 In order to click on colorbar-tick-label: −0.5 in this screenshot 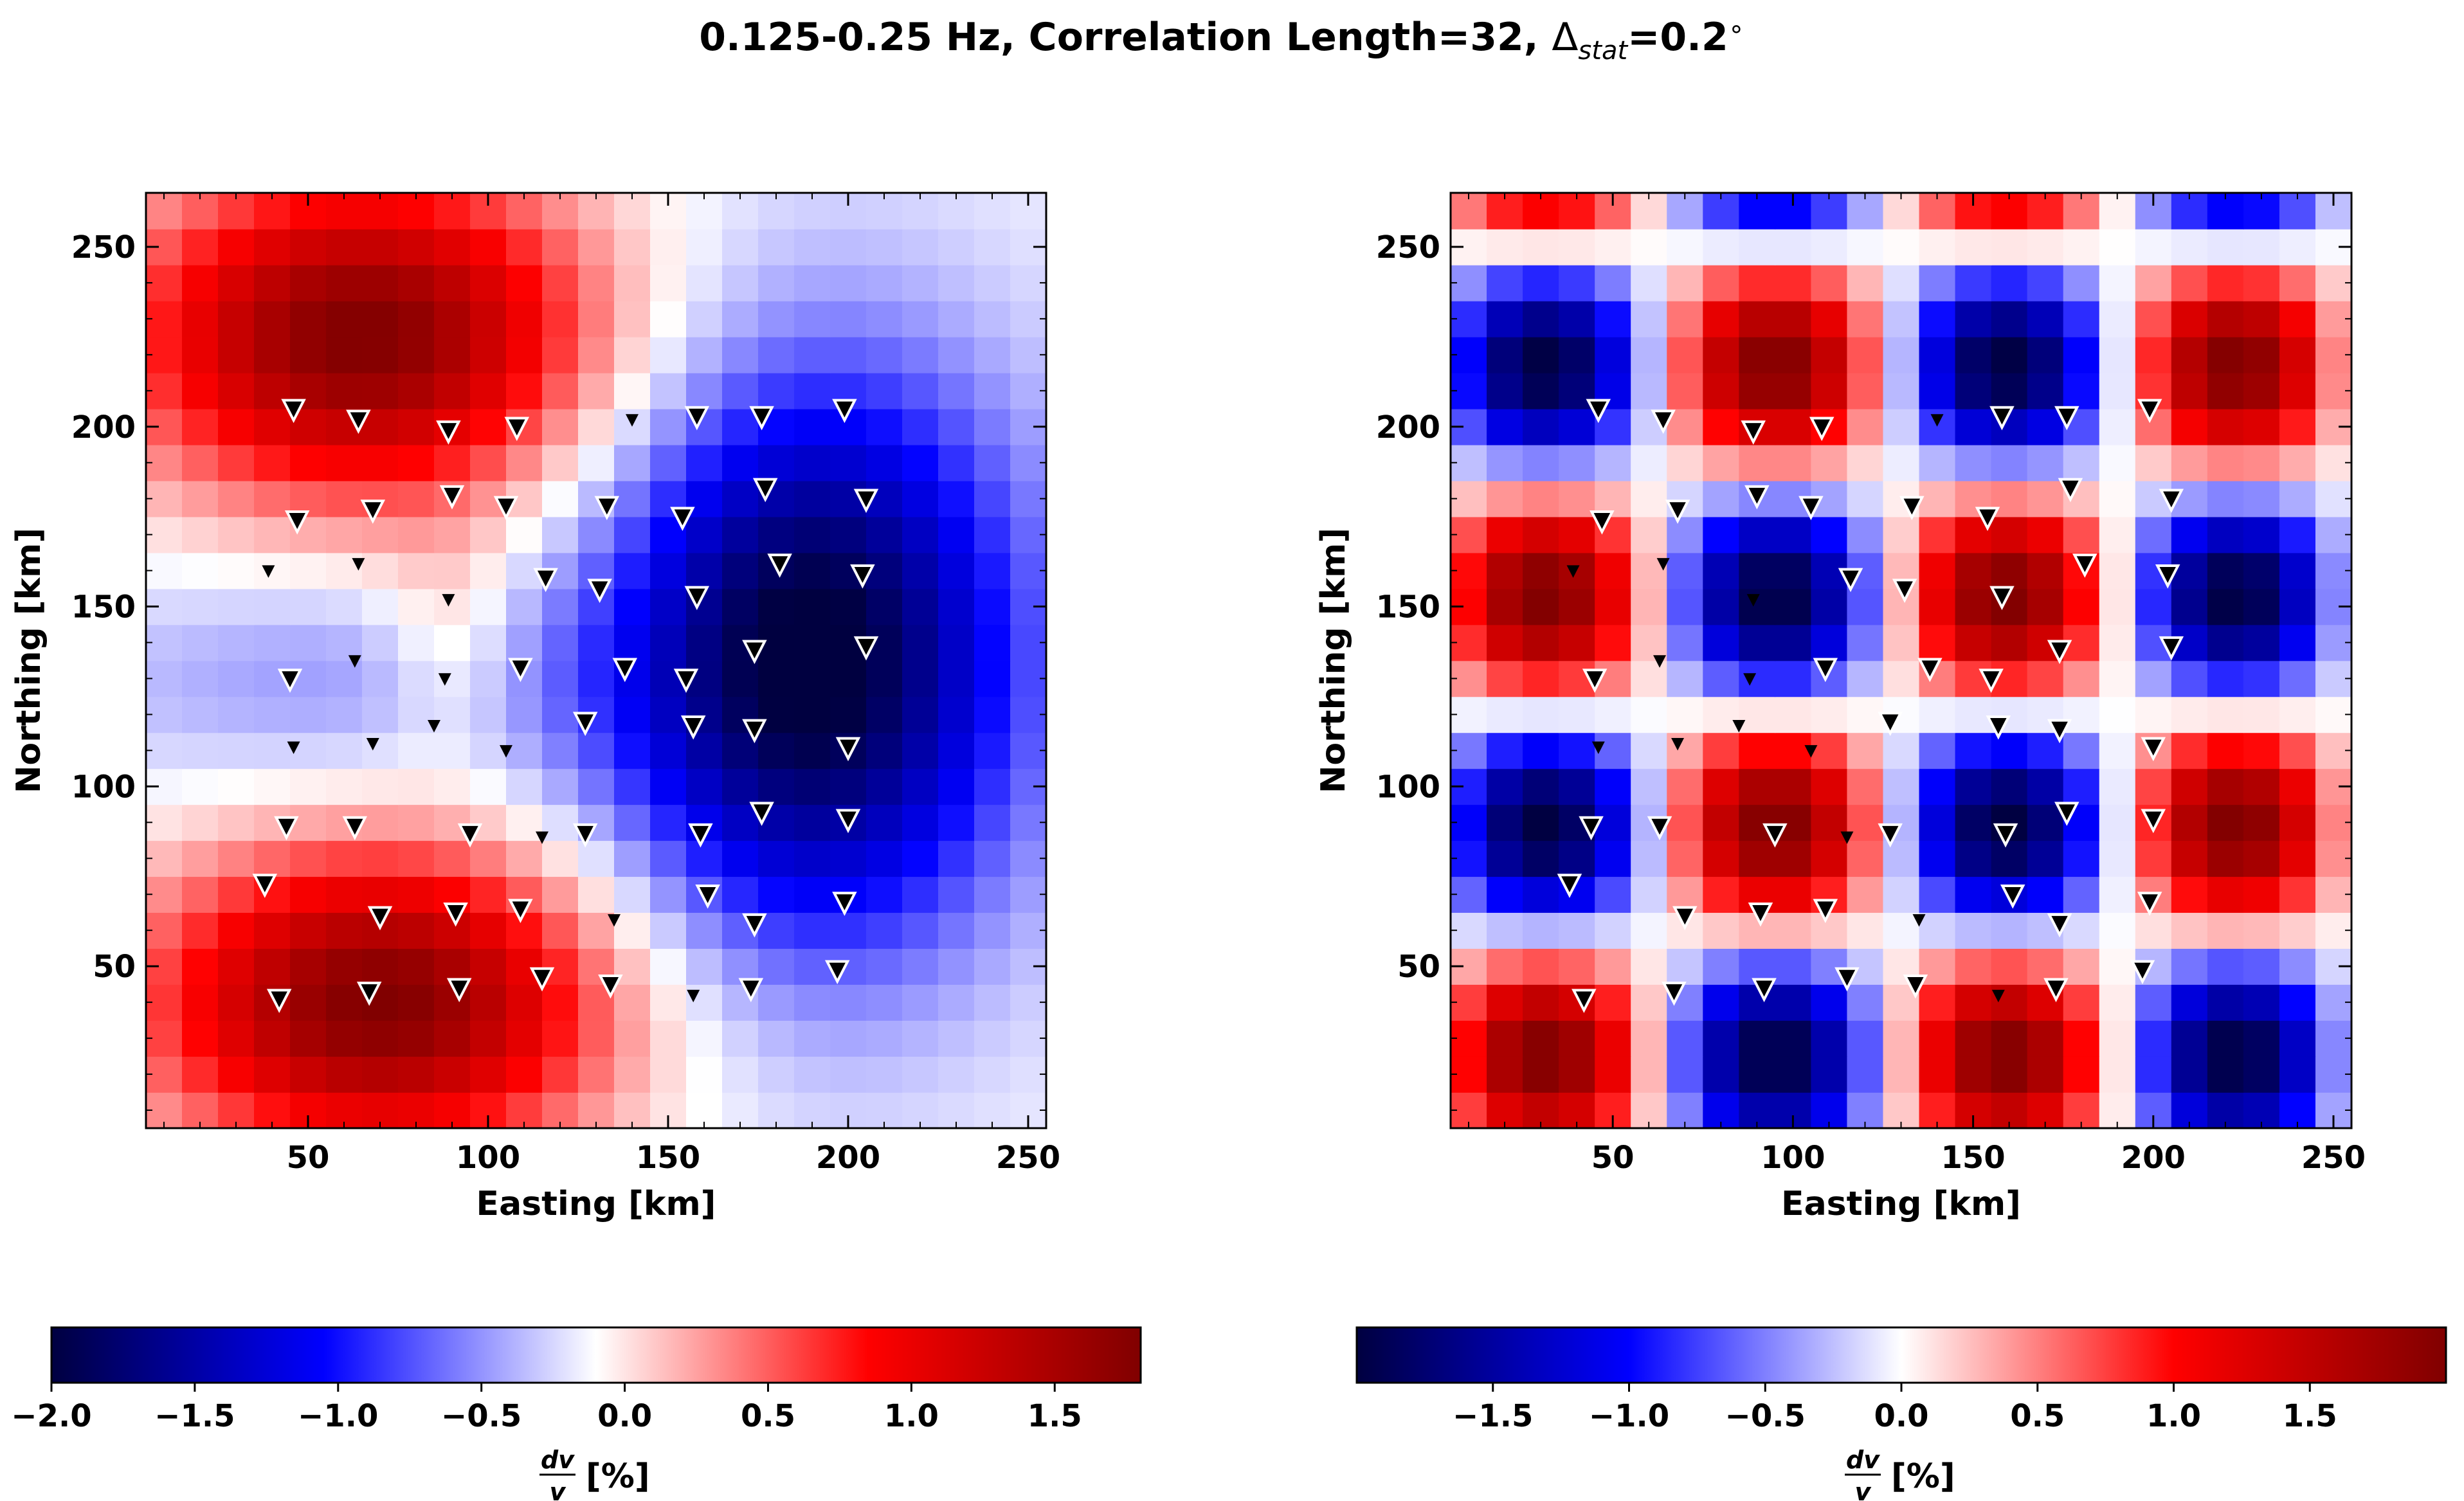, I will do `click(1765, 1416)`.